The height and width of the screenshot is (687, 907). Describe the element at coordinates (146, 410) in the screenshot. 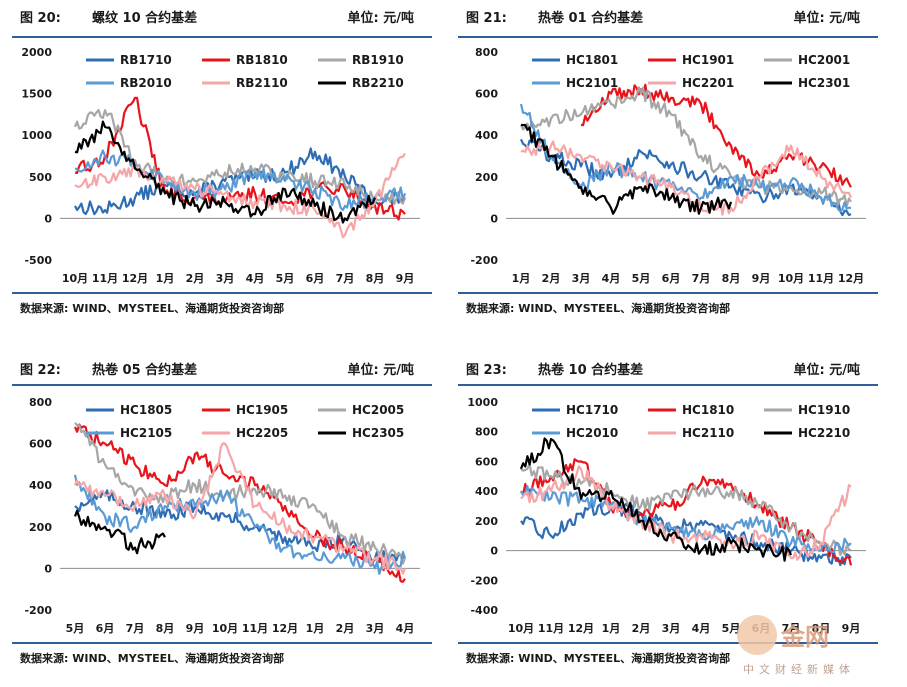

I see `legend-label: HC1805` at that location.